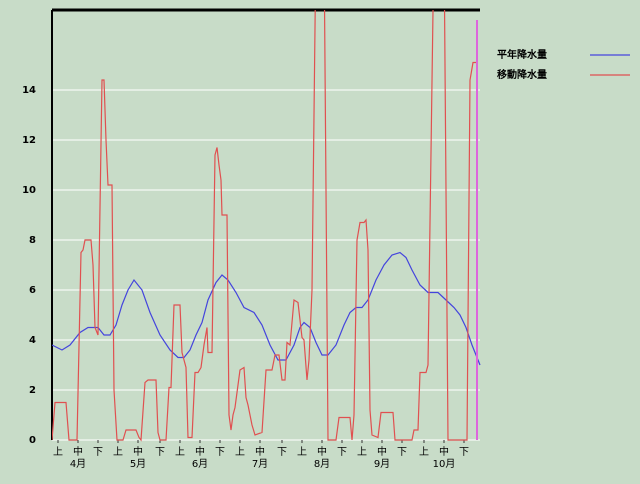 This screenshot has width=640, height=484. Describe the element at coordinates (522, 54) in the screenshot. I see `legend-label: 平年降水量` at that location.